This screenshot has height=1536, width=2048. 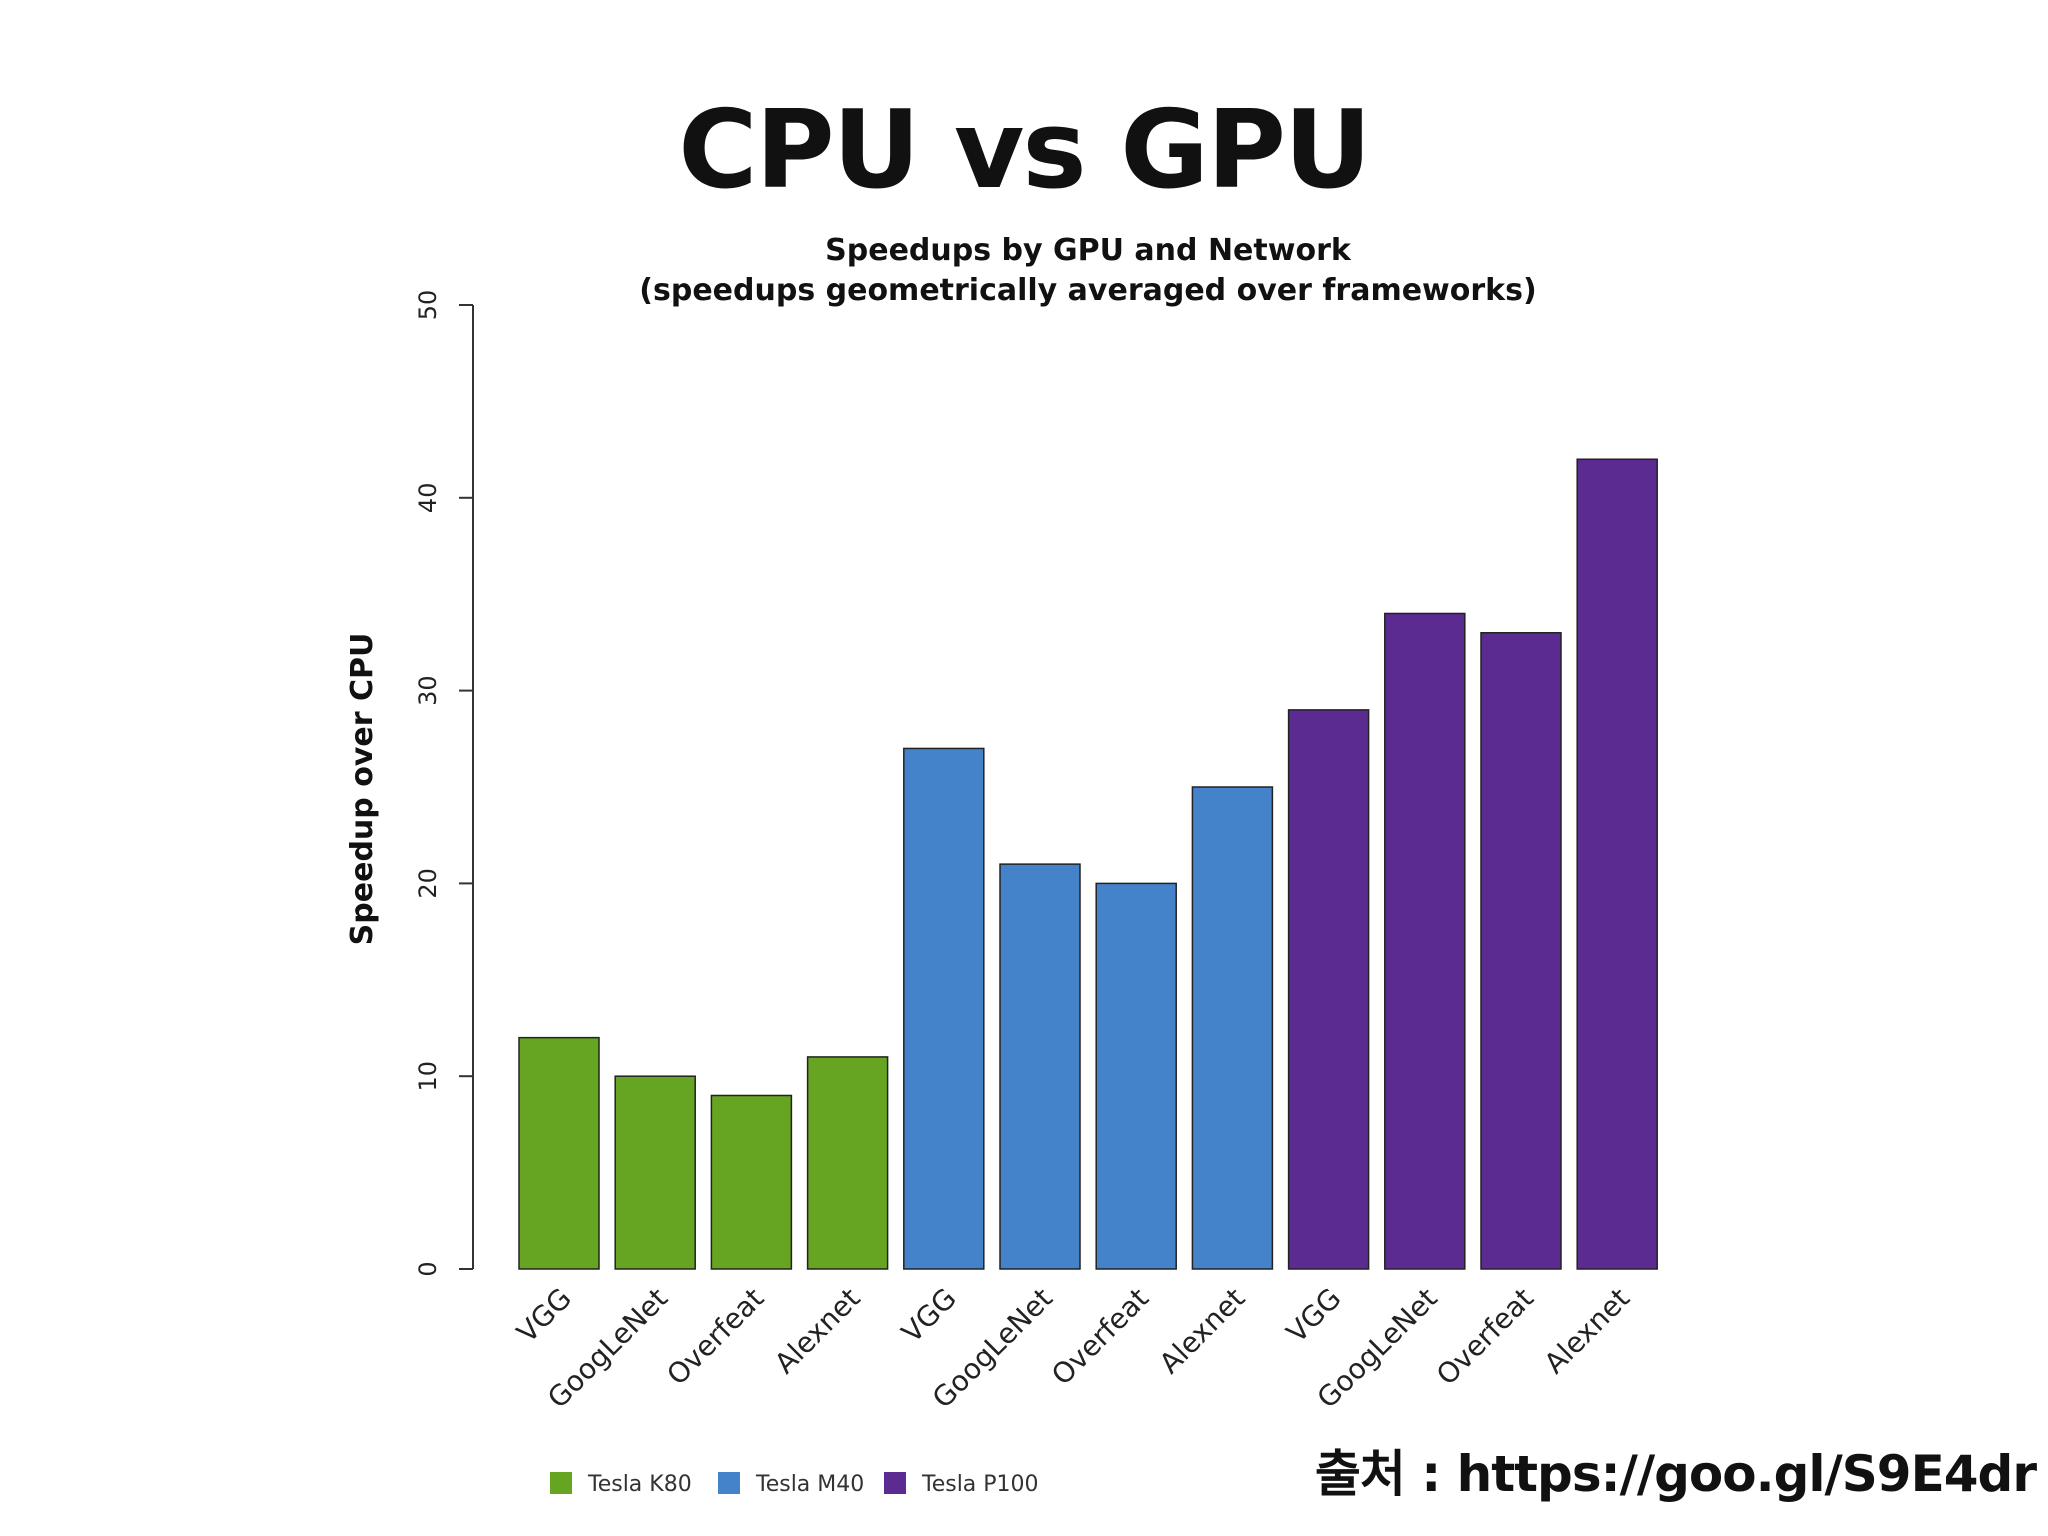 What do you see at coordinates (1675, 1474) in the screenshot?
I see `source-note: 출처 : https://goo.gl/S9E4dr` at bounding box center [1675, 1474].